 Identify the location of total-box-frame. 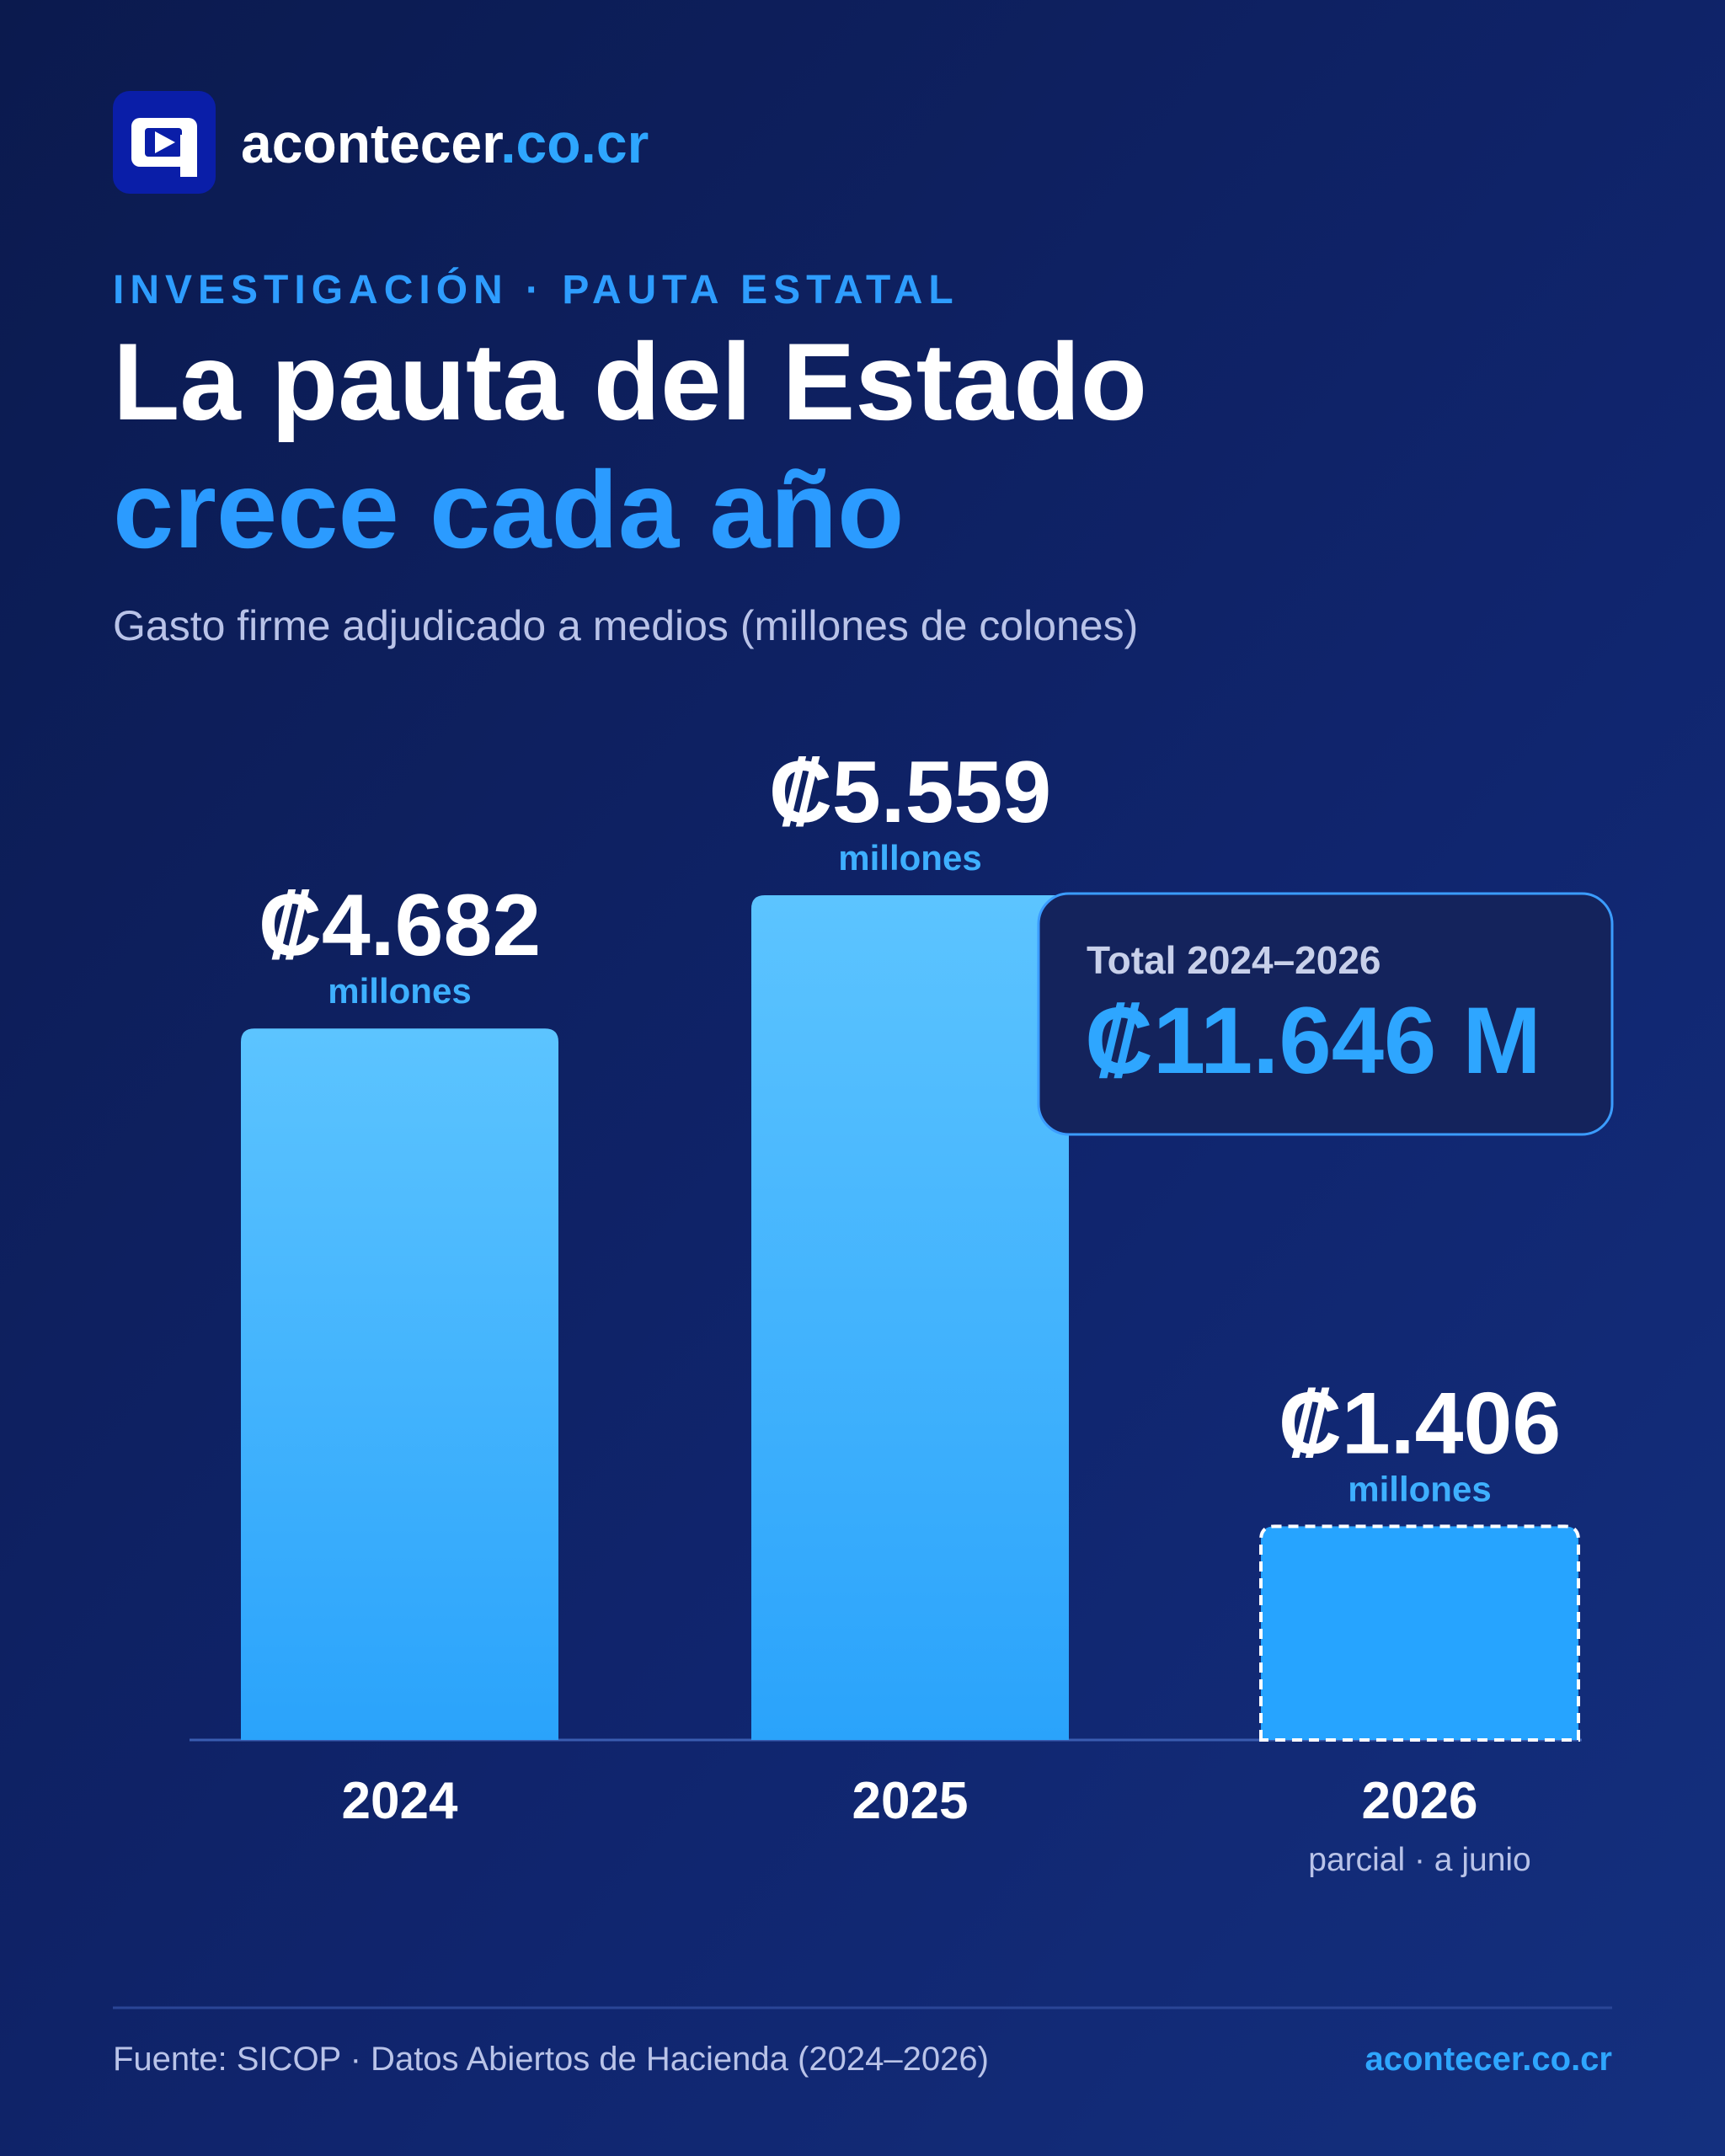
(1325, 1014).